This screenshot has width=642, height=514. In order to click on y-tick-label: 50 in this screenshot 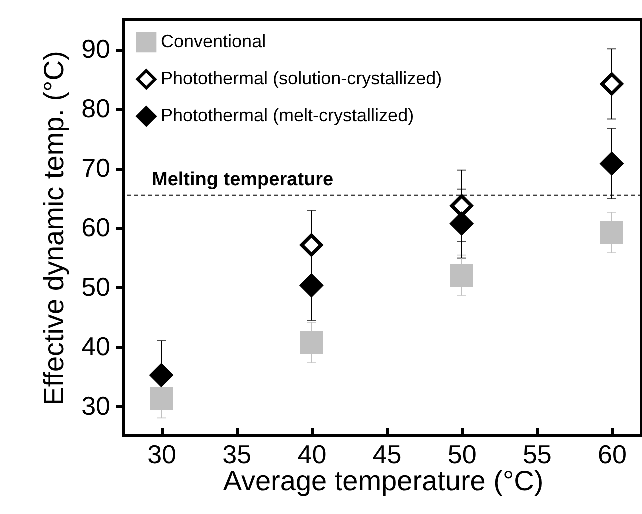, I will do `click(96, 287)`.